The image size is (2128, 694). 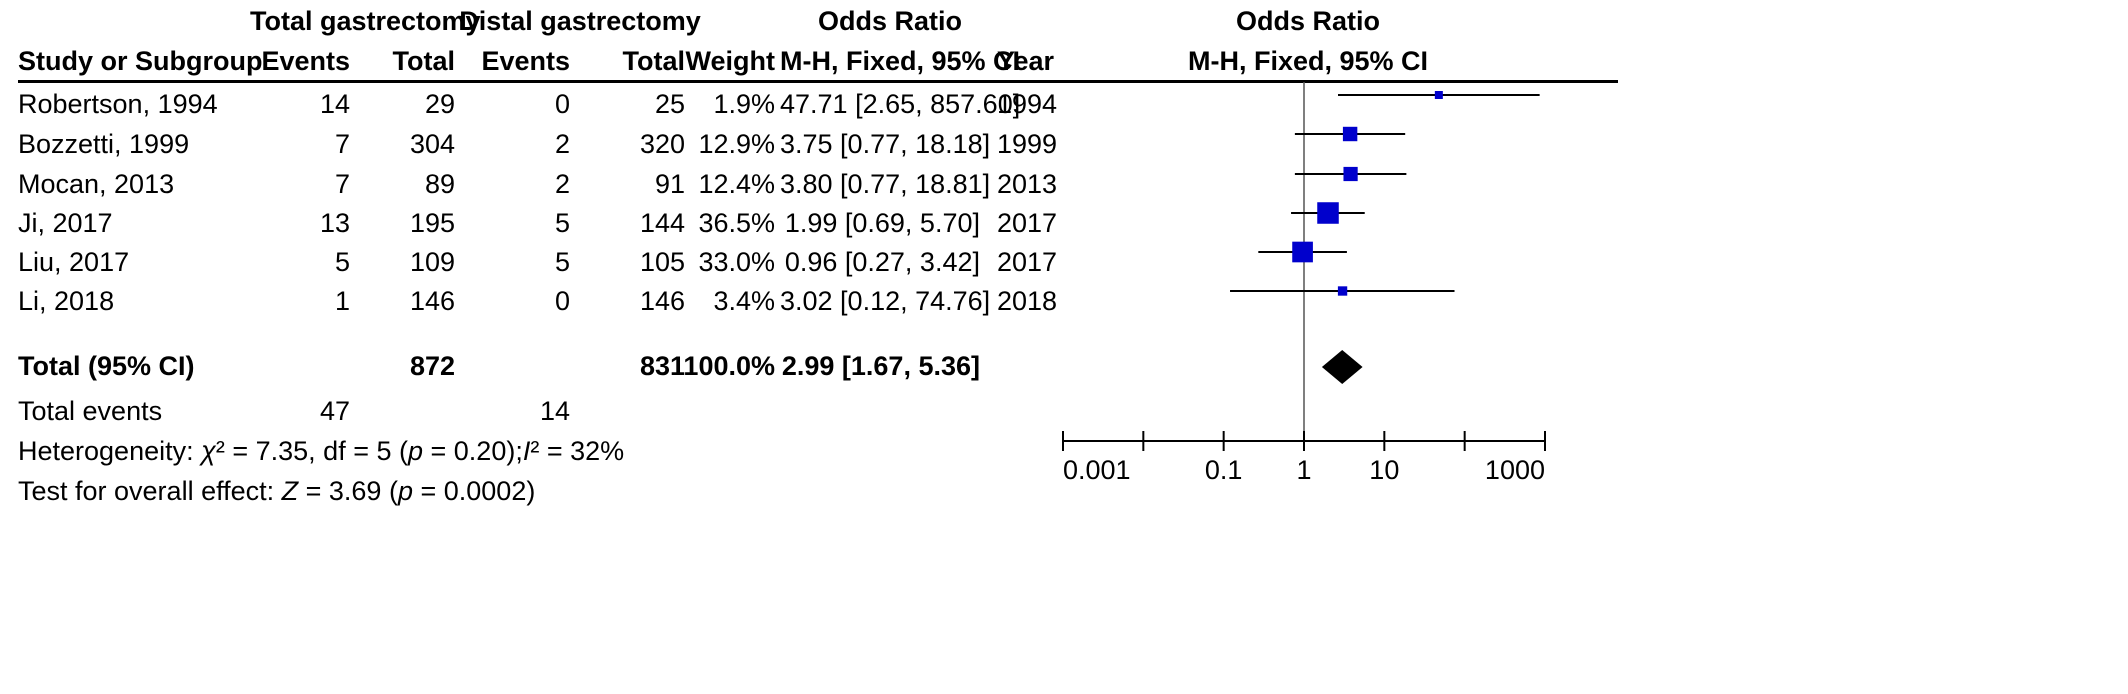 I want to click on study-ci: 3.02 [0.12, 74.76], so click(x=885, y=301).